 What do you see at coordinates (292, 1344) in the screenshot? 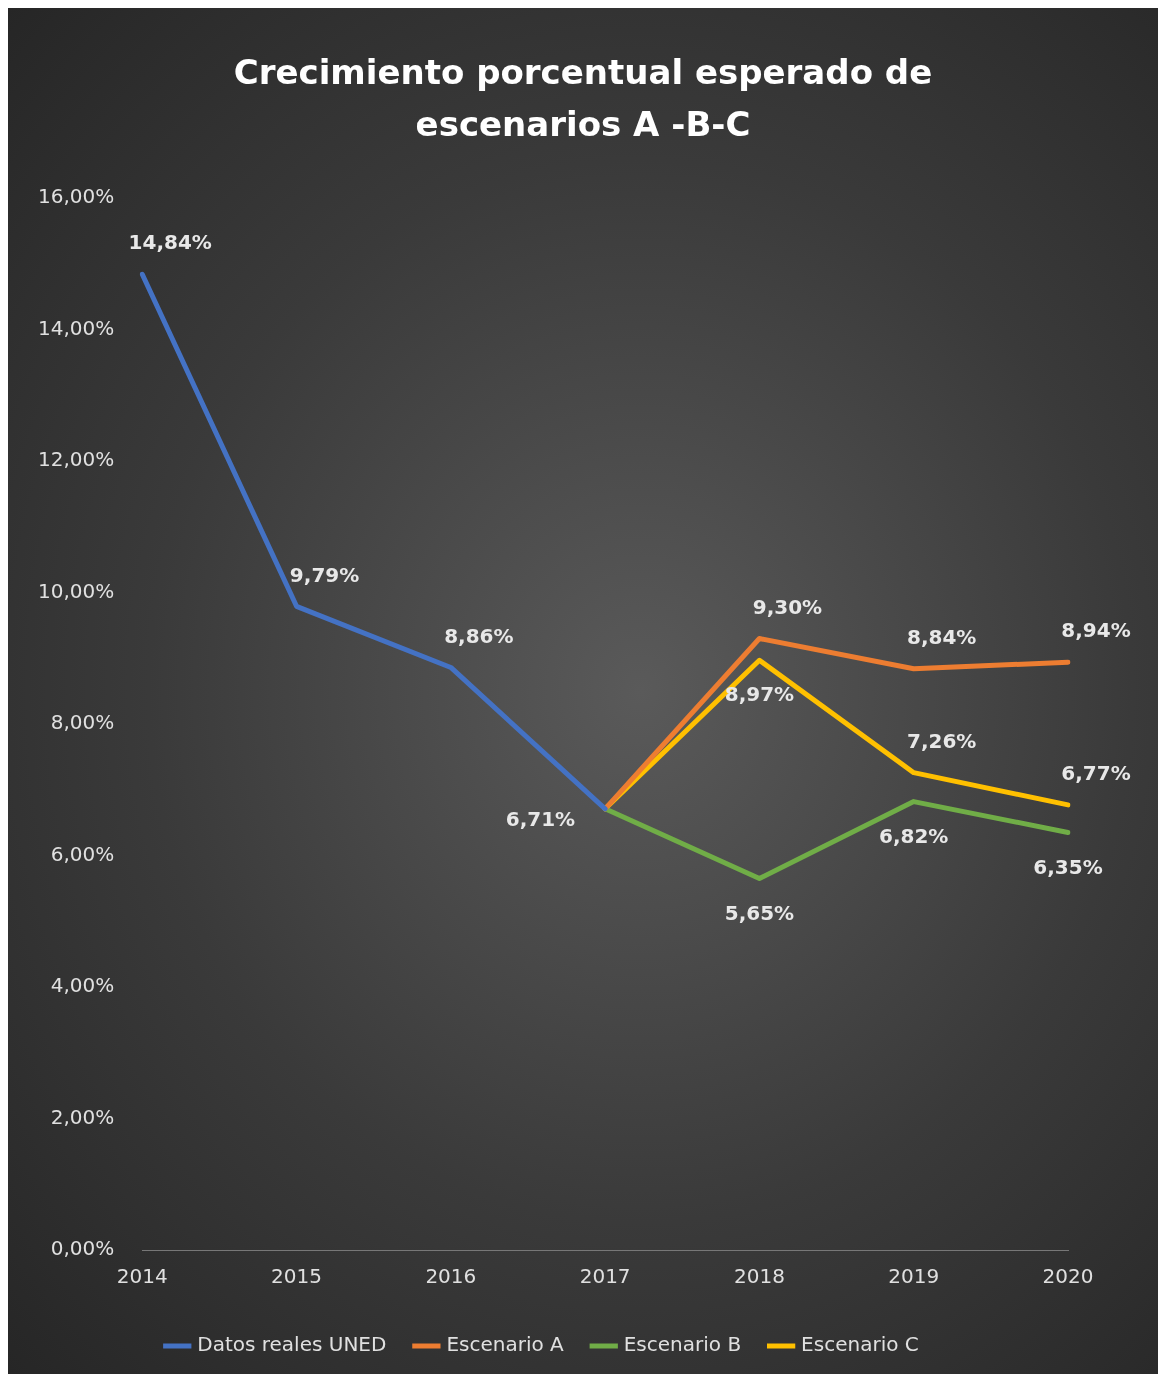
I see `legend-label: Datos reales UNED` at bounding box center [292, 1344].